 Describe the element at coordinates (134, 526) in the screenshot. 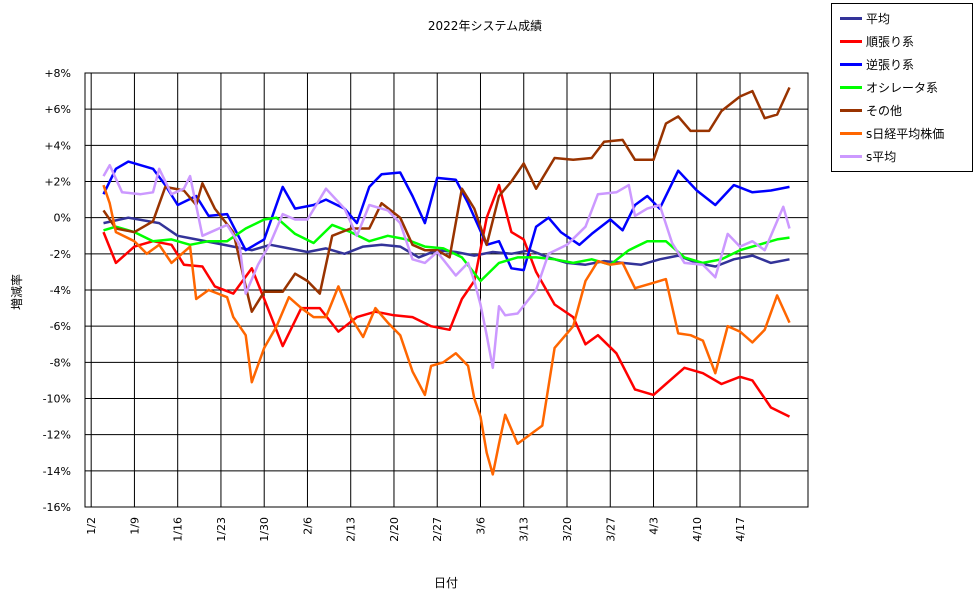

I see `x-tick-label: 1/9` at that location.